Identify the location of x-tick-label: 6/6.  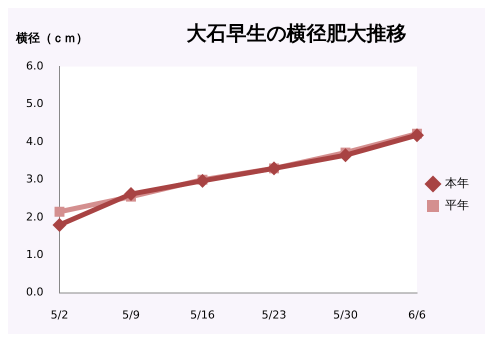
(417, 315).